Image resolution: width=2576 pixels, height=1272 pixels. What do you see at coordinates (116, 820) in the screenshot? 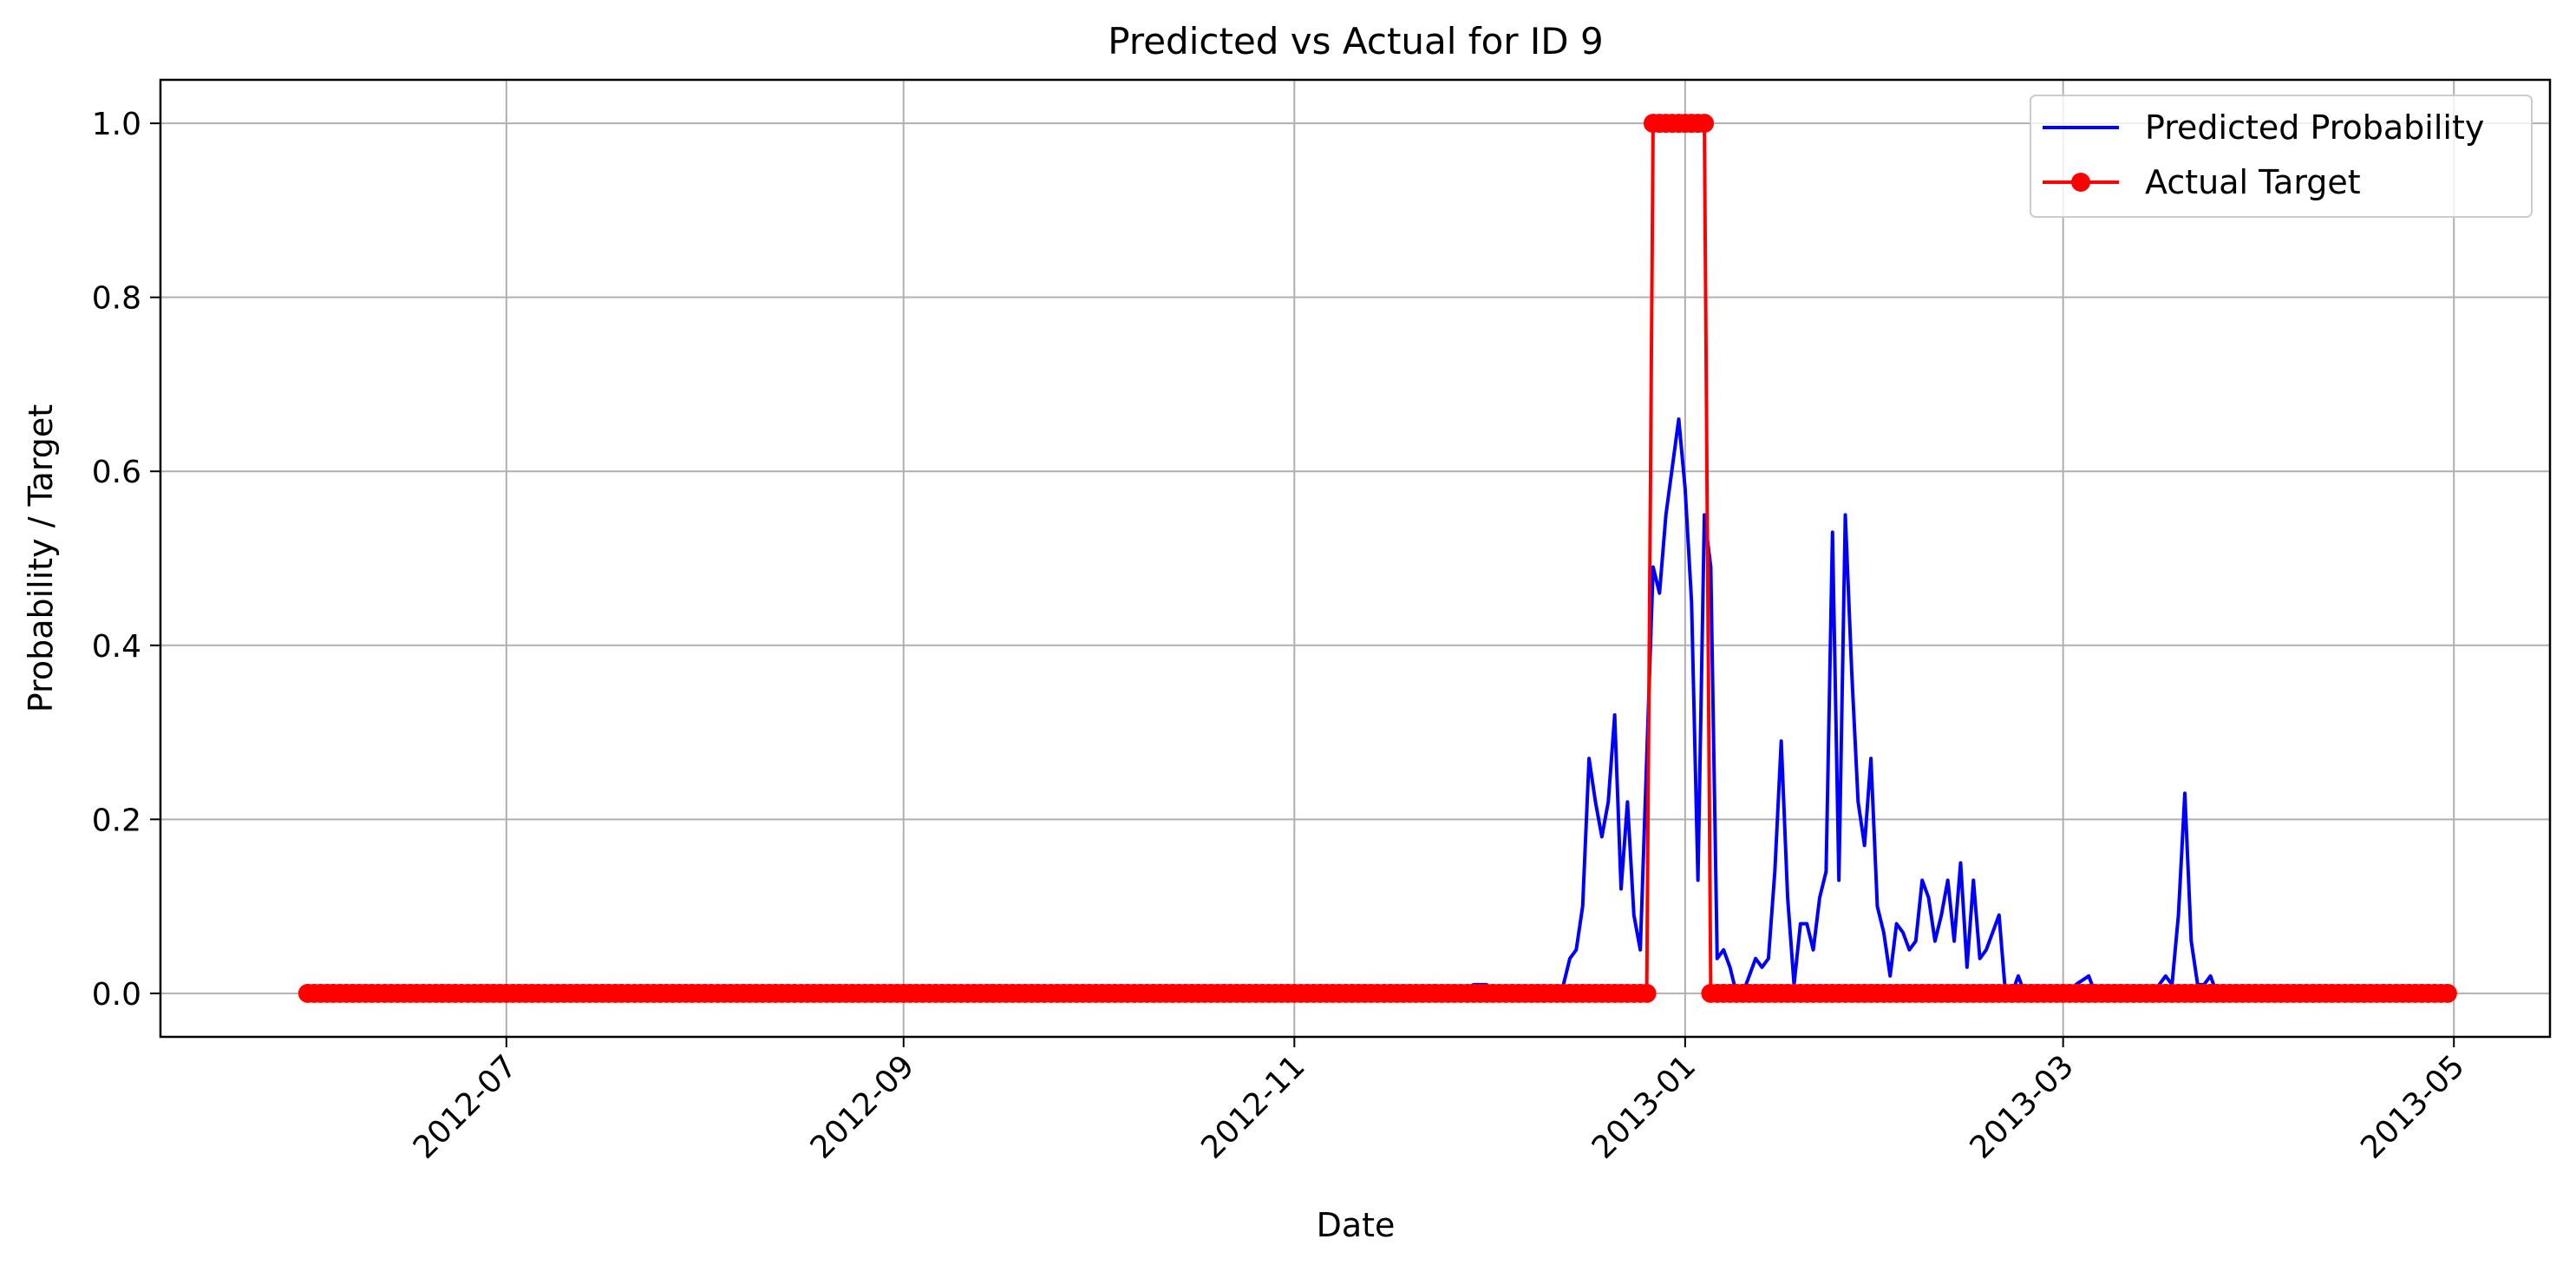
I see `y-tick-label: 0.2` at bounding box center [116, 820].